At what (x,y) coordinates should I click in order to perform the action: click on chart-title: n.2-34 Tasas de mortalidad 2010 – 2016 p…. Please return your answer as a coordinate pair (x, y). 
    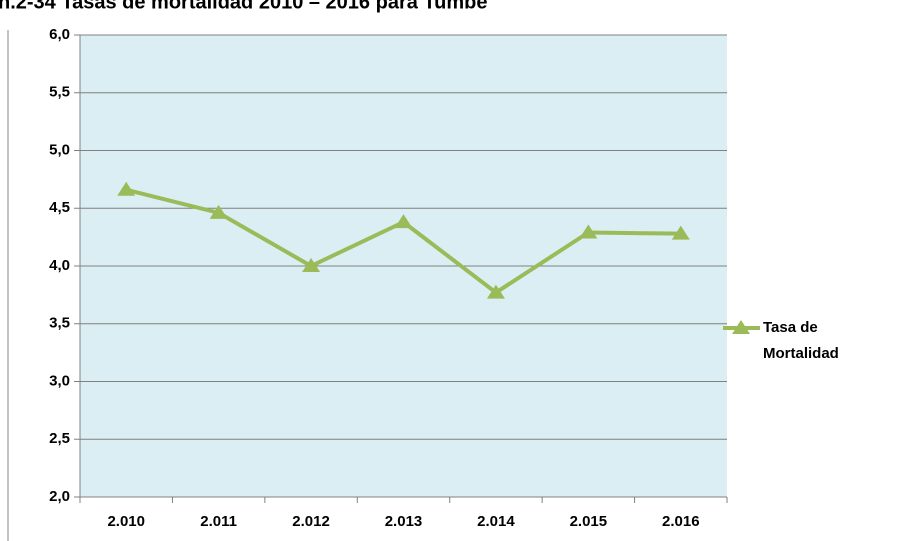
    Looking at the image, I should click on (243, 6).